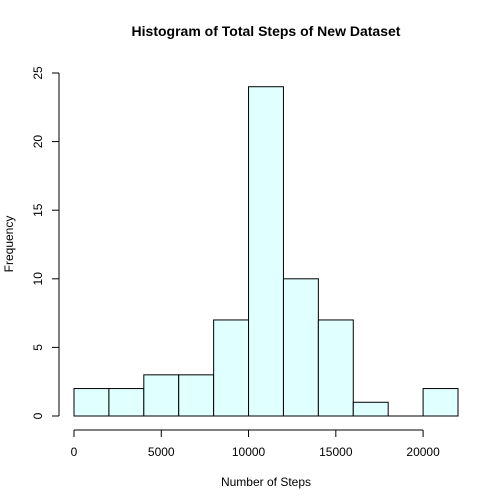  I want to click on x-tick-label: 20000, so click(423, 452).